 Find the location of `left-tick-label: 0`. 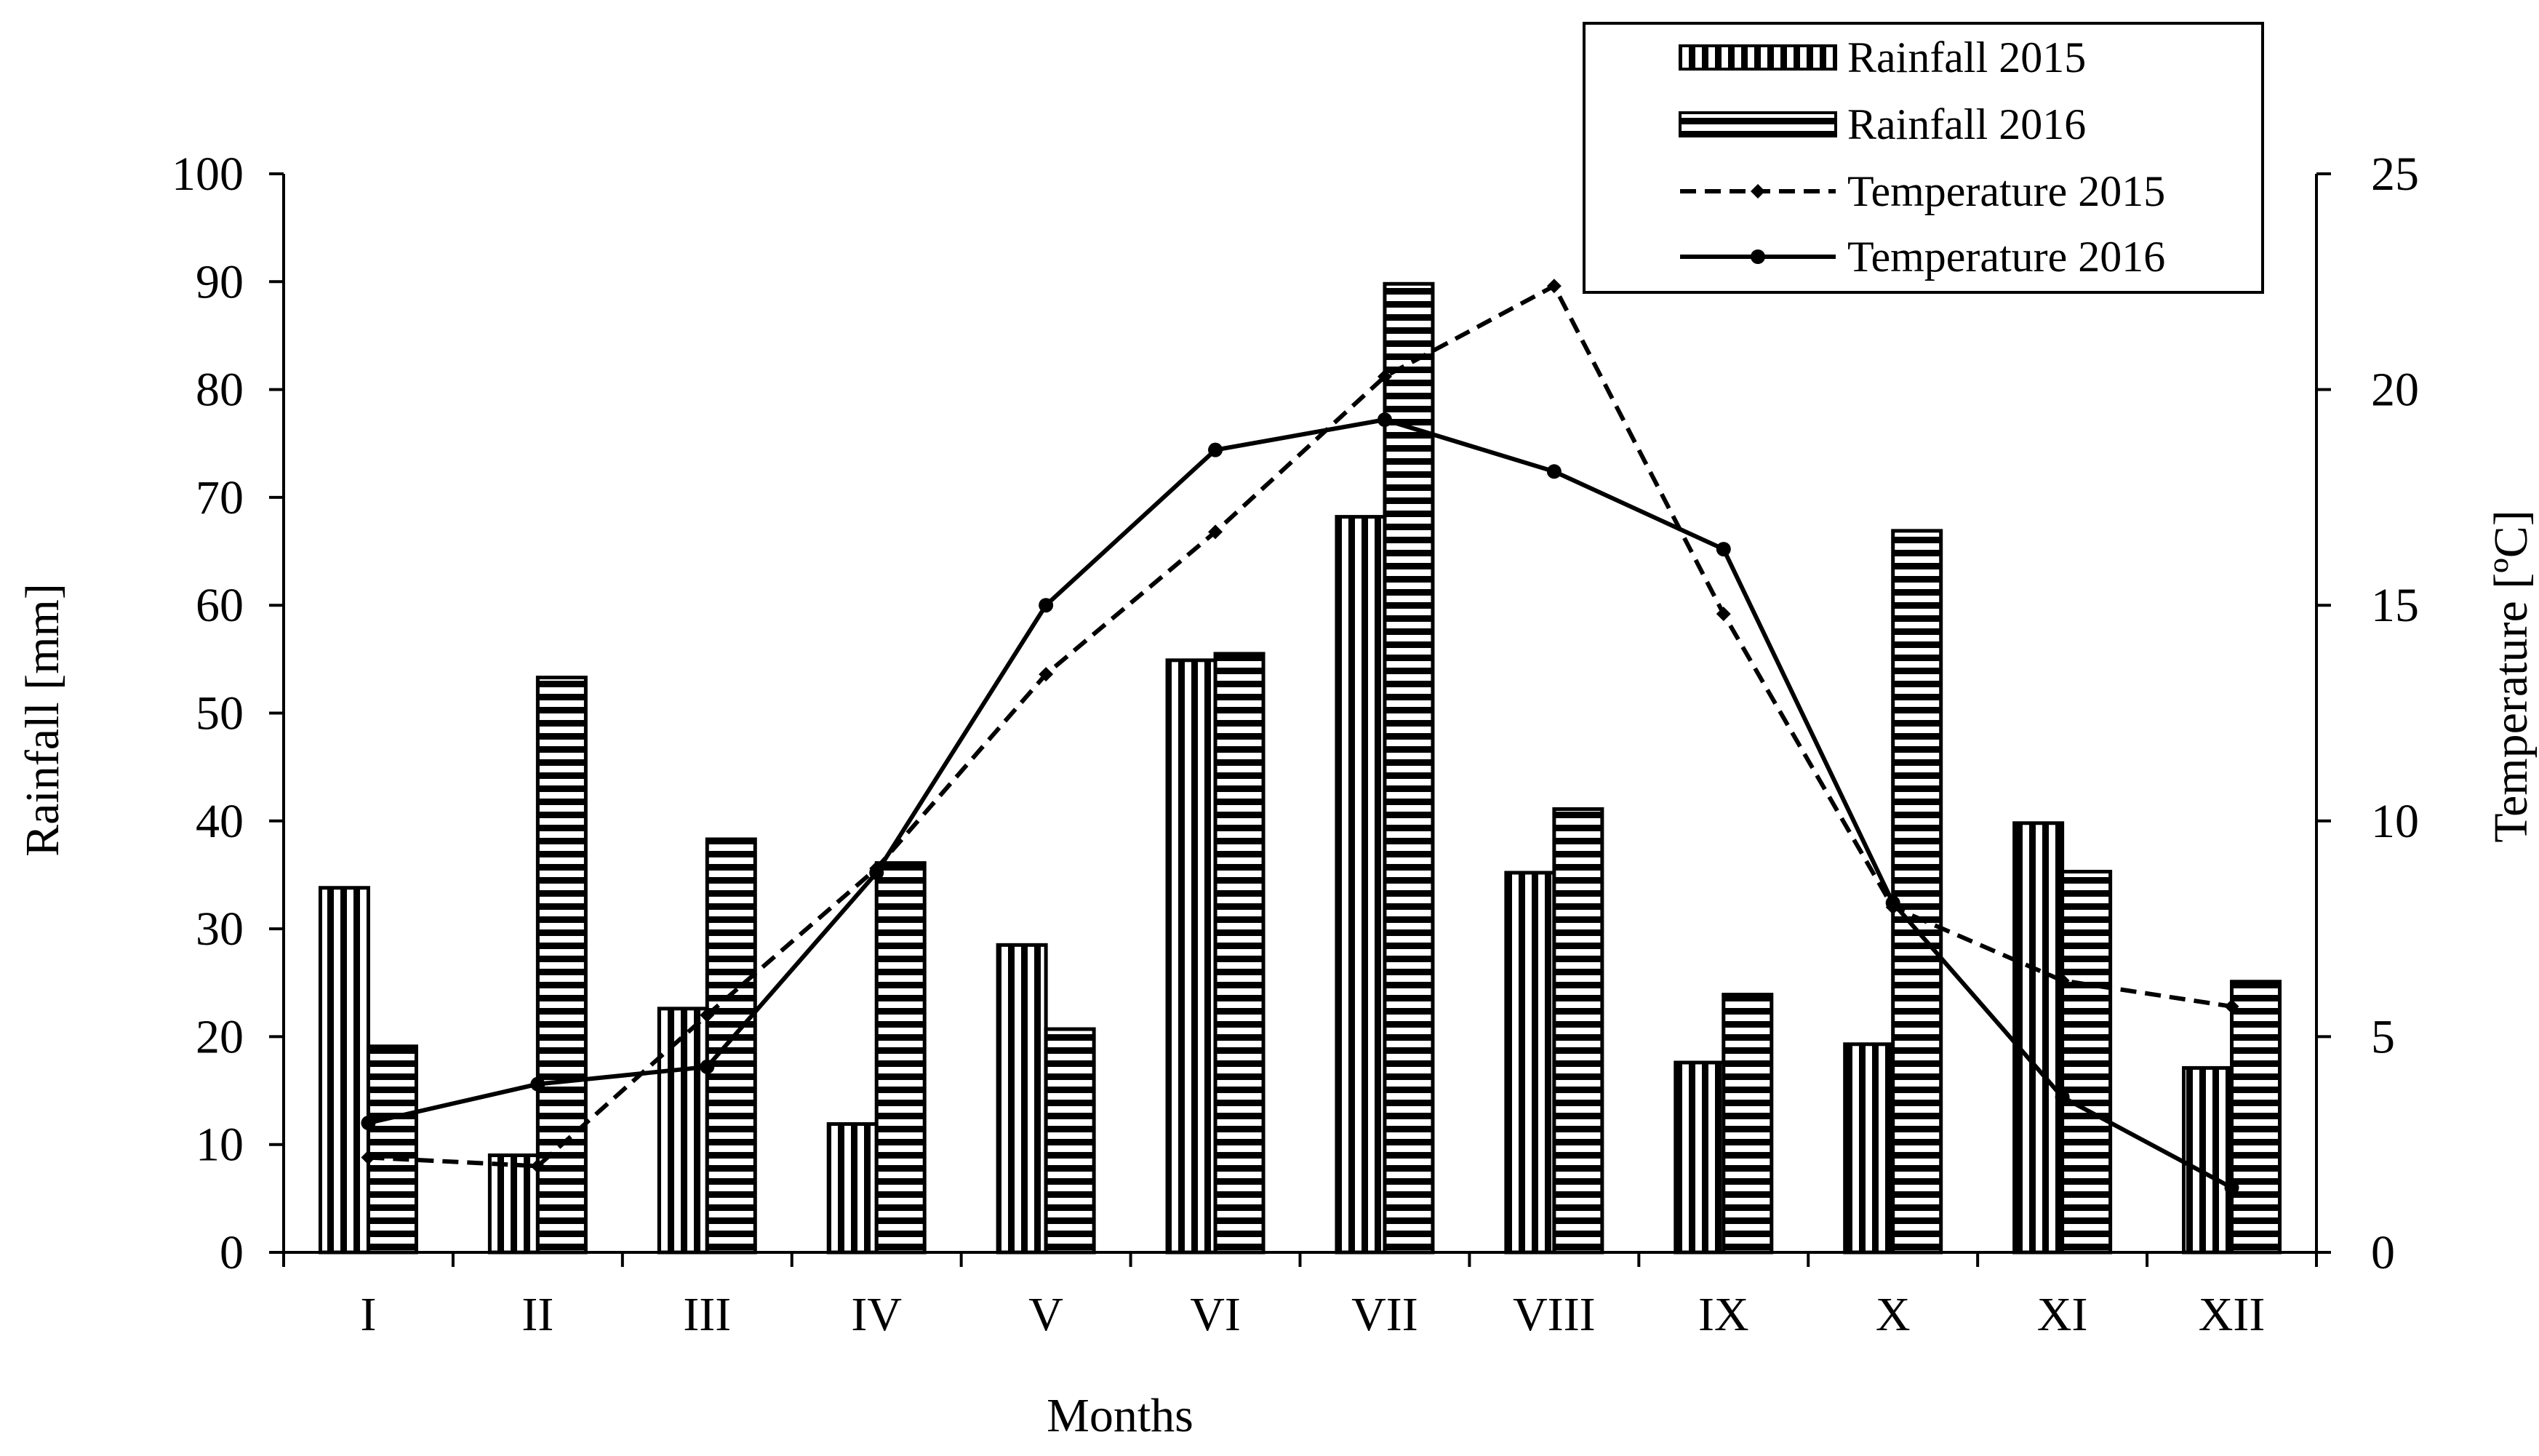

left-tick-label: 0 is located at coordinates (232, 1252).